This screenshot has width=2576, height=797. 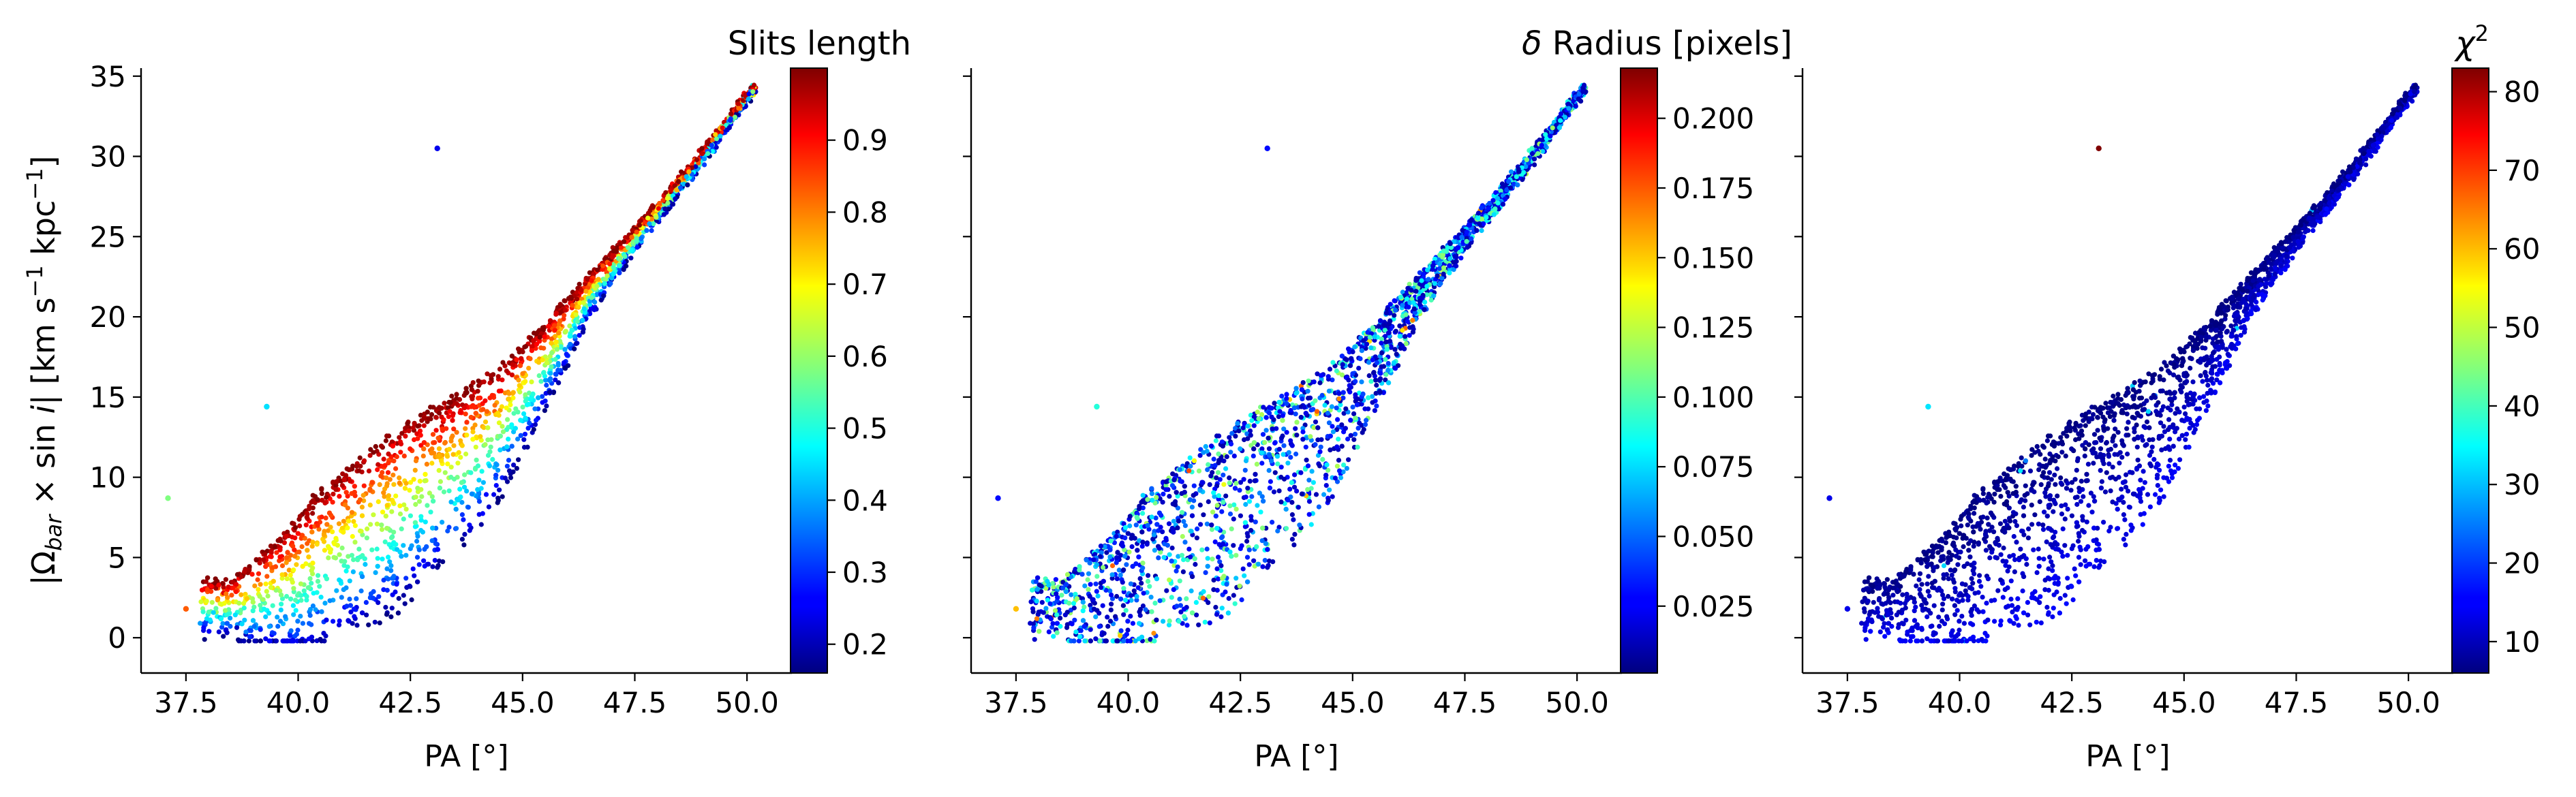 What do you see at coordinates (44, 351) in the screenshot?
I see `ylabel-units: | [km s` at bounding box center [44, 351].